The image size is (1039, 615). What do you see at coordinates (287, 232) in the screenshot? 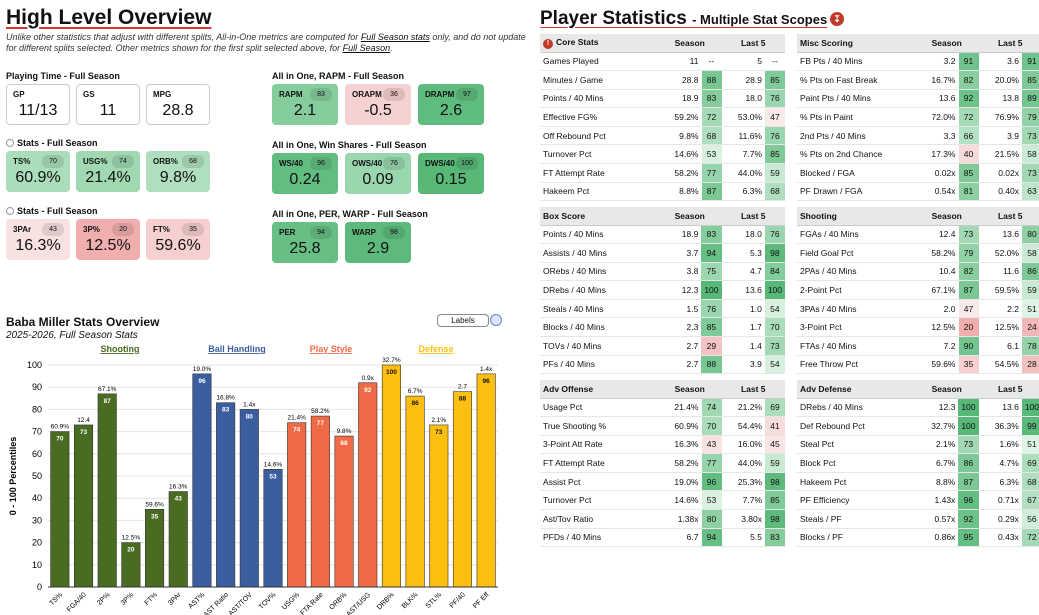
I see `card-label: PER` at bounding box center [287, 232].